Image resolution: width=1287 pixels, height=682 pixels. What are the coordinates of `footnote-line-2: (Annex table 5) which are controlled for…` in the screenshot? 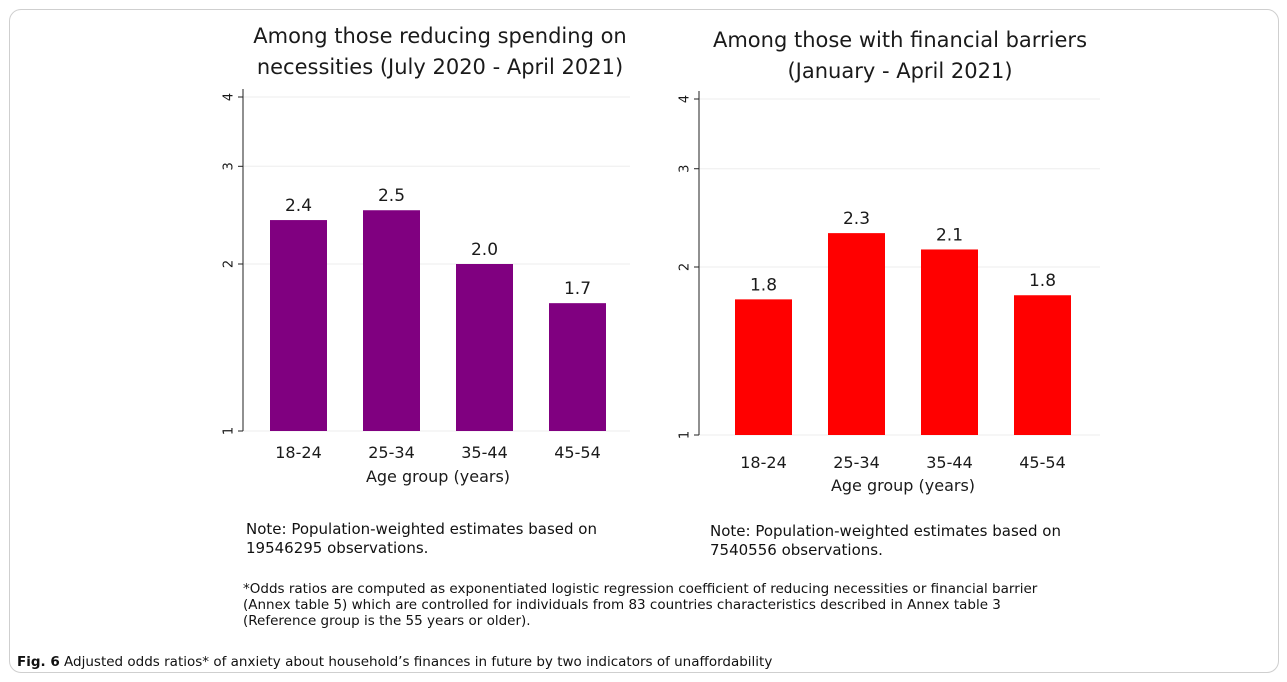 It's located at (622, 605).